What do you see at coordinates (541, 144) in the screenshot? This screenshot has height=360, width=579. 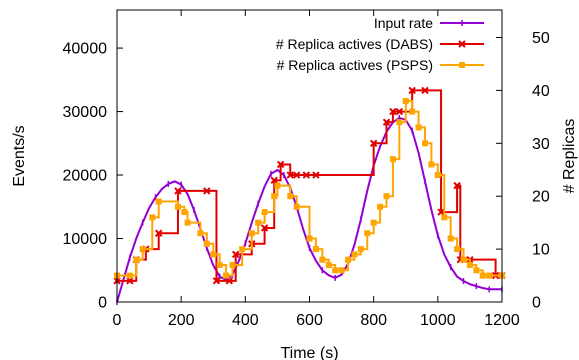 I see `right-y-tick-label: 30` at bounding box center [541, 144].